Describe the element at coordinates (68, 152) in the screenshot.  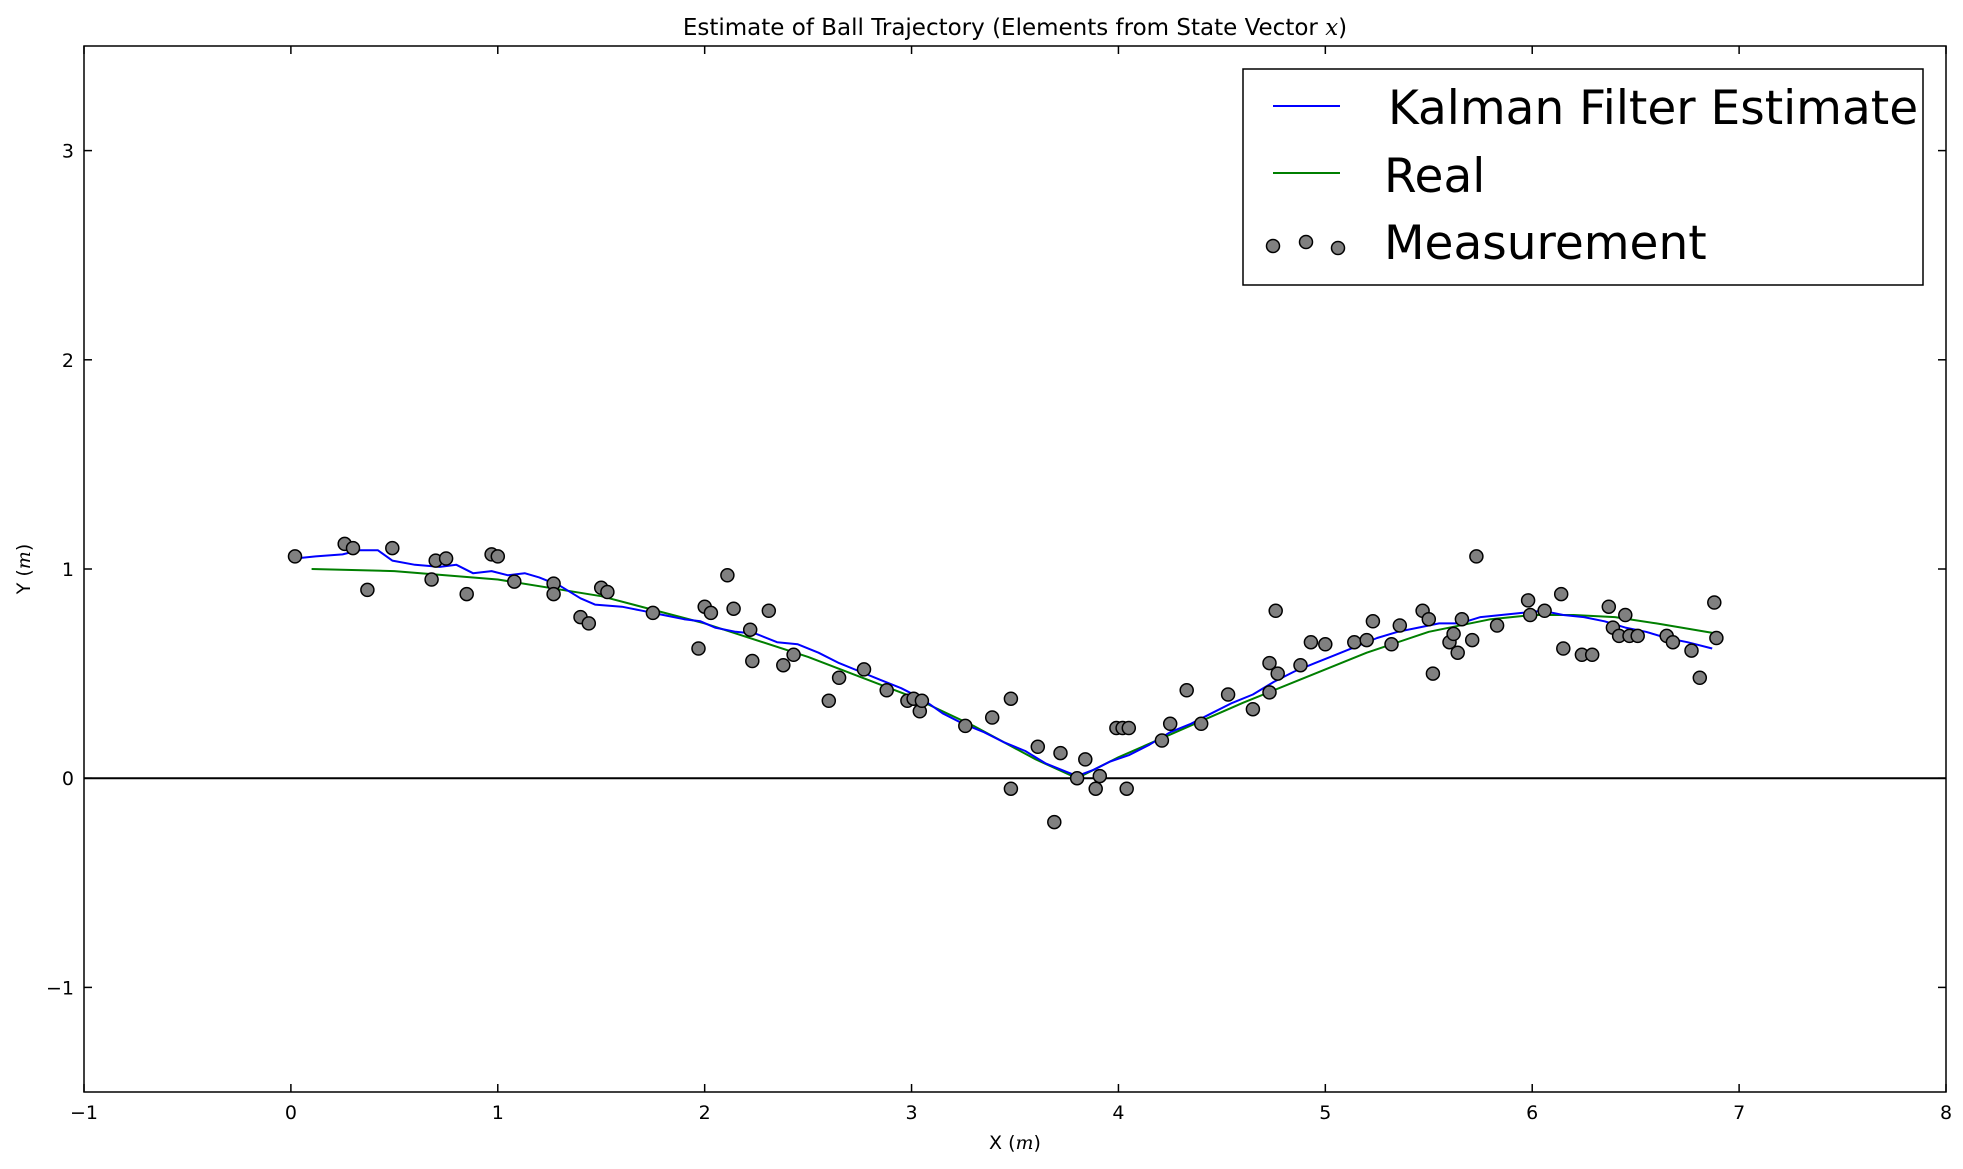
I see `y-tick-label: 3` at that location.